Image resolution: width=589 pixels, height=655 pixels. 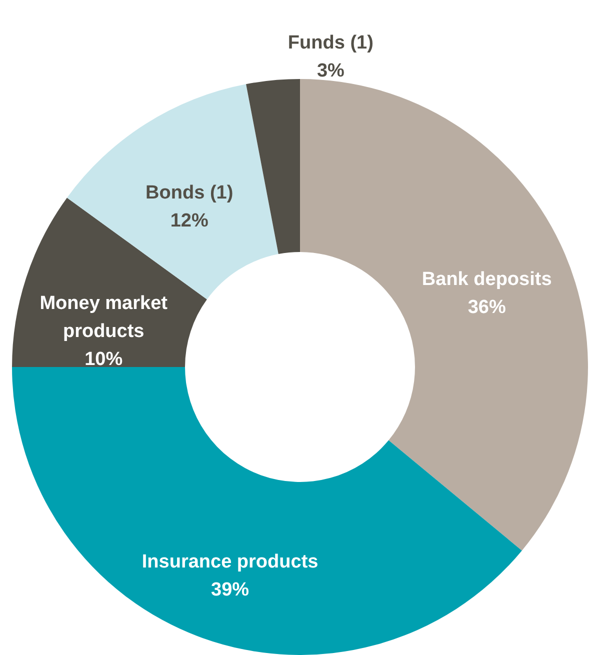 I want to click on slice-label: Insurance products, so click(x=230, y=561).